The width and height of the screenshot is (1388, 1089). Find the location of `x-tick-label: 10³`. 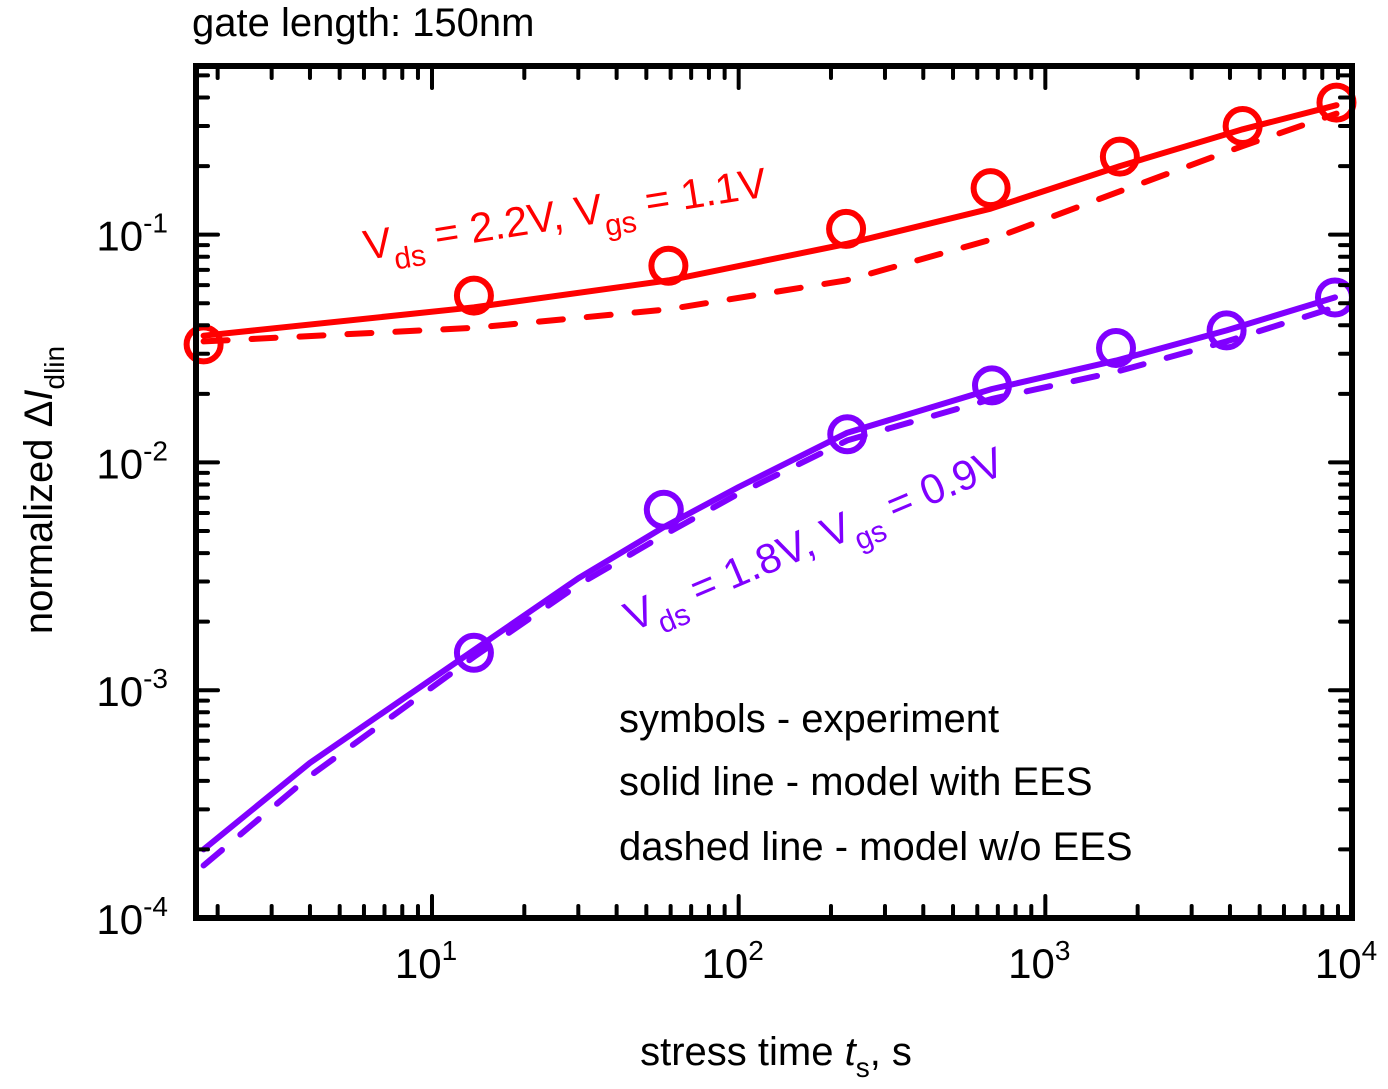

x-tick-label: 10³ is located at coordinates (1039, 961).